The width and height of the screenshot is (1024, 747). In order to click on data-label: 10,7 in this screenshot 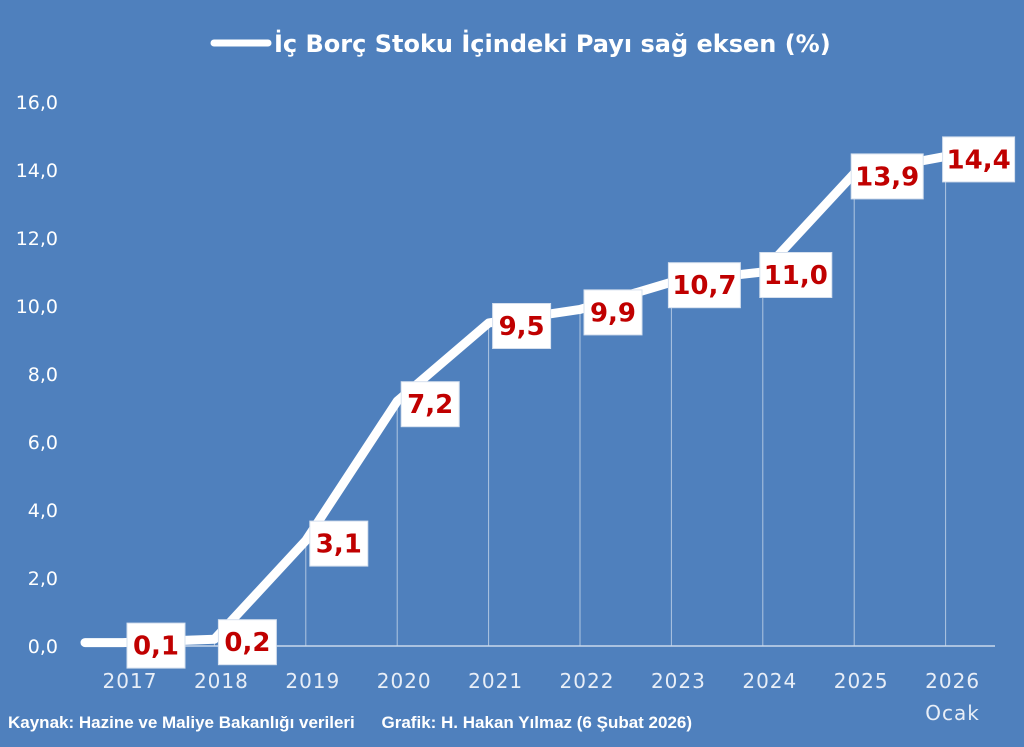, I will do `click(704, 286)`.